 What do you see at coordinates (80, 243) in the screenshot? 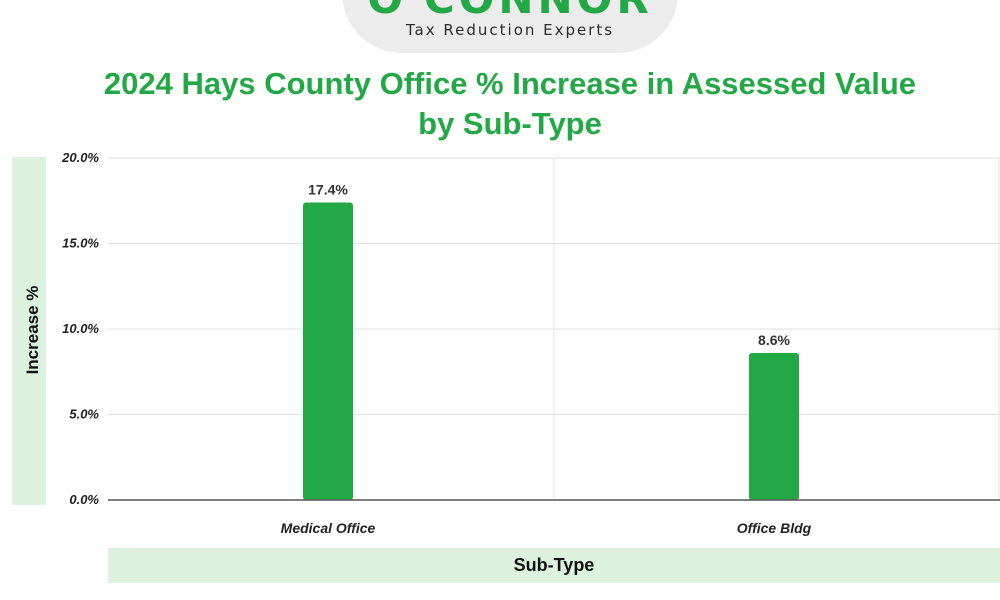
I see `y-tick-label: 15.0%` at bounding box center [80, 243].